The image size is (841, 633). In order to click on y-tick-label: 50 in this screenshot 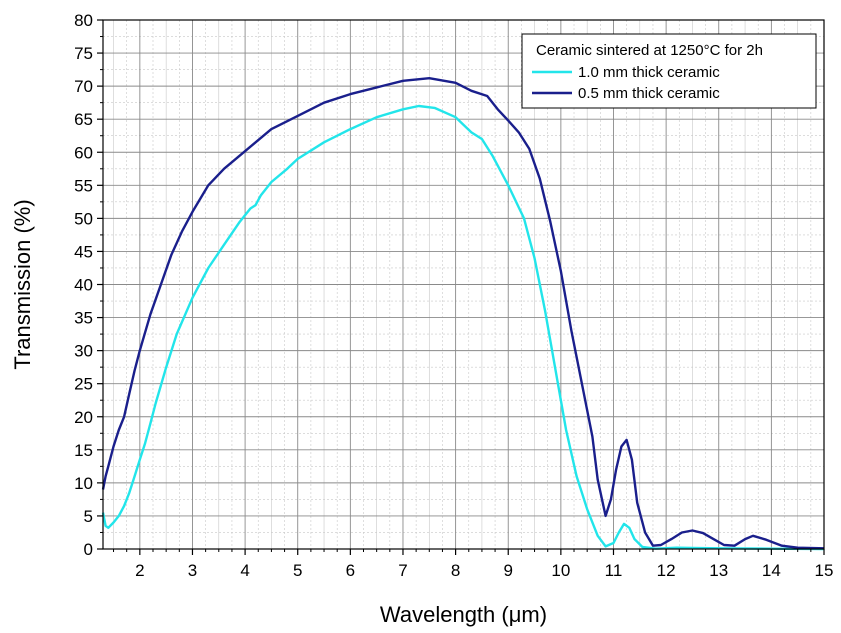, I will do `click(83, 218)`.